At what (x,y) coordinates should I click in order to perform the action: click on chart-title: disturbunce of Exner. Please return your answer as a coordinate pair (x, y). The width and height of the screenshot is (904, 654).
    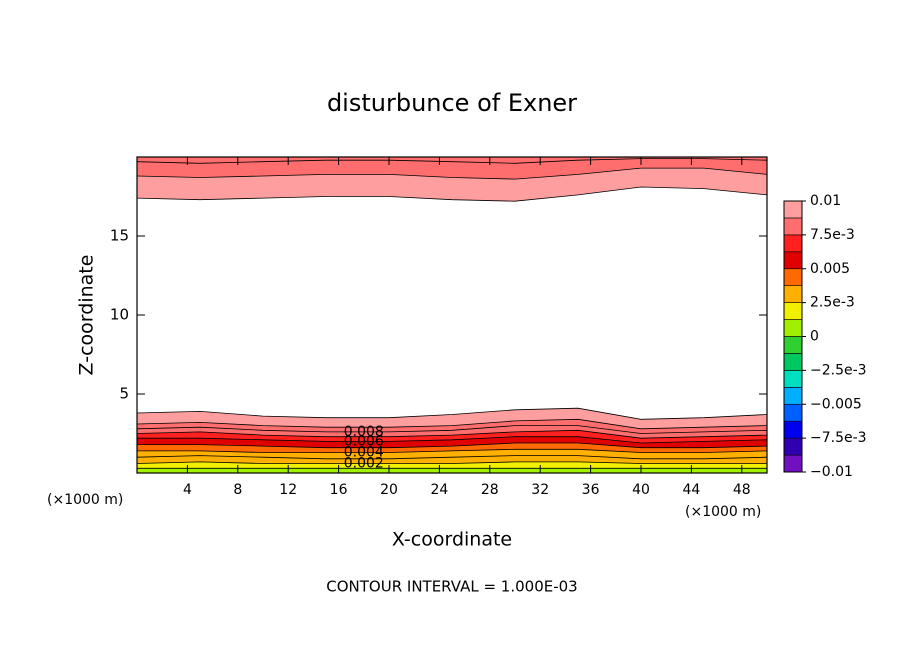
    Looking at the image, I should click on (452, 103).